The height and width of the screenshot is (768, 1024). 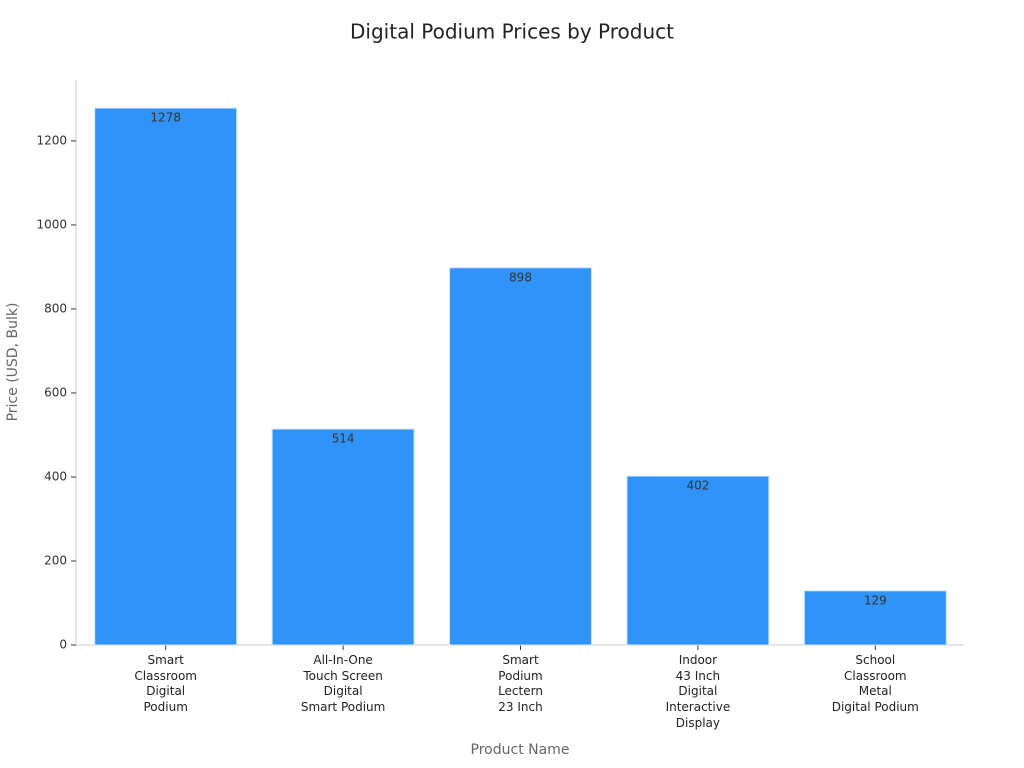 I want to click on y-tick-label: 400, so click(x=55, y=476).